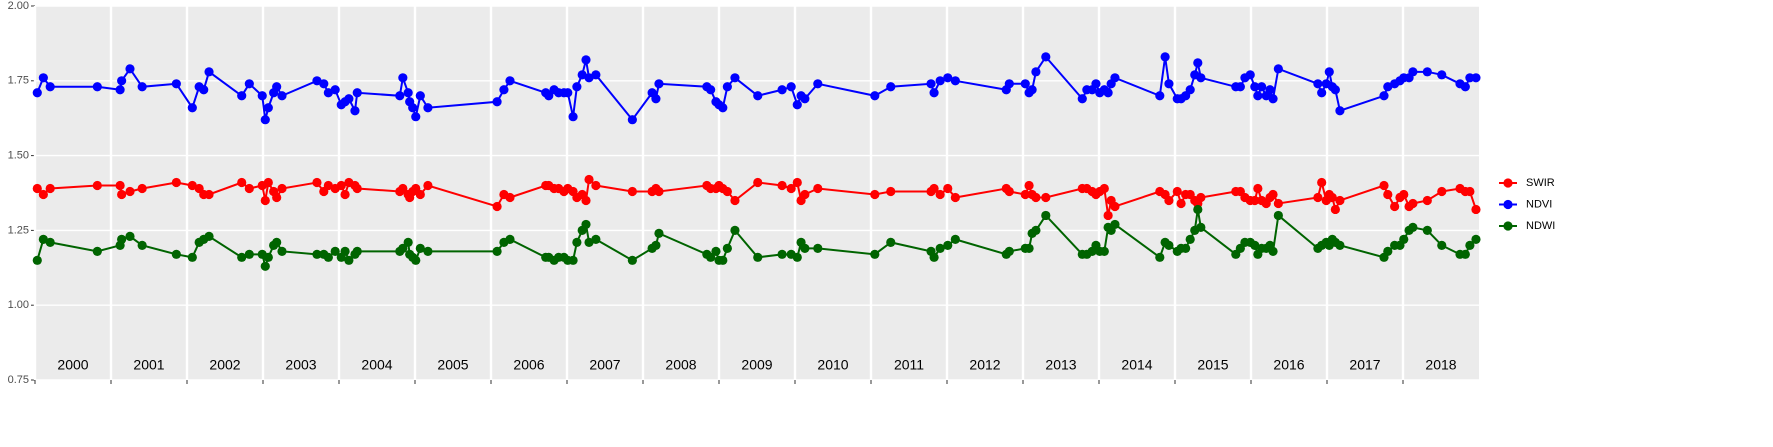 The height and width of the screenshot is (447, 1773). Describe the element at coordinates (1288, 365) in the screenshot. I see `year-label: 2016` at that location.